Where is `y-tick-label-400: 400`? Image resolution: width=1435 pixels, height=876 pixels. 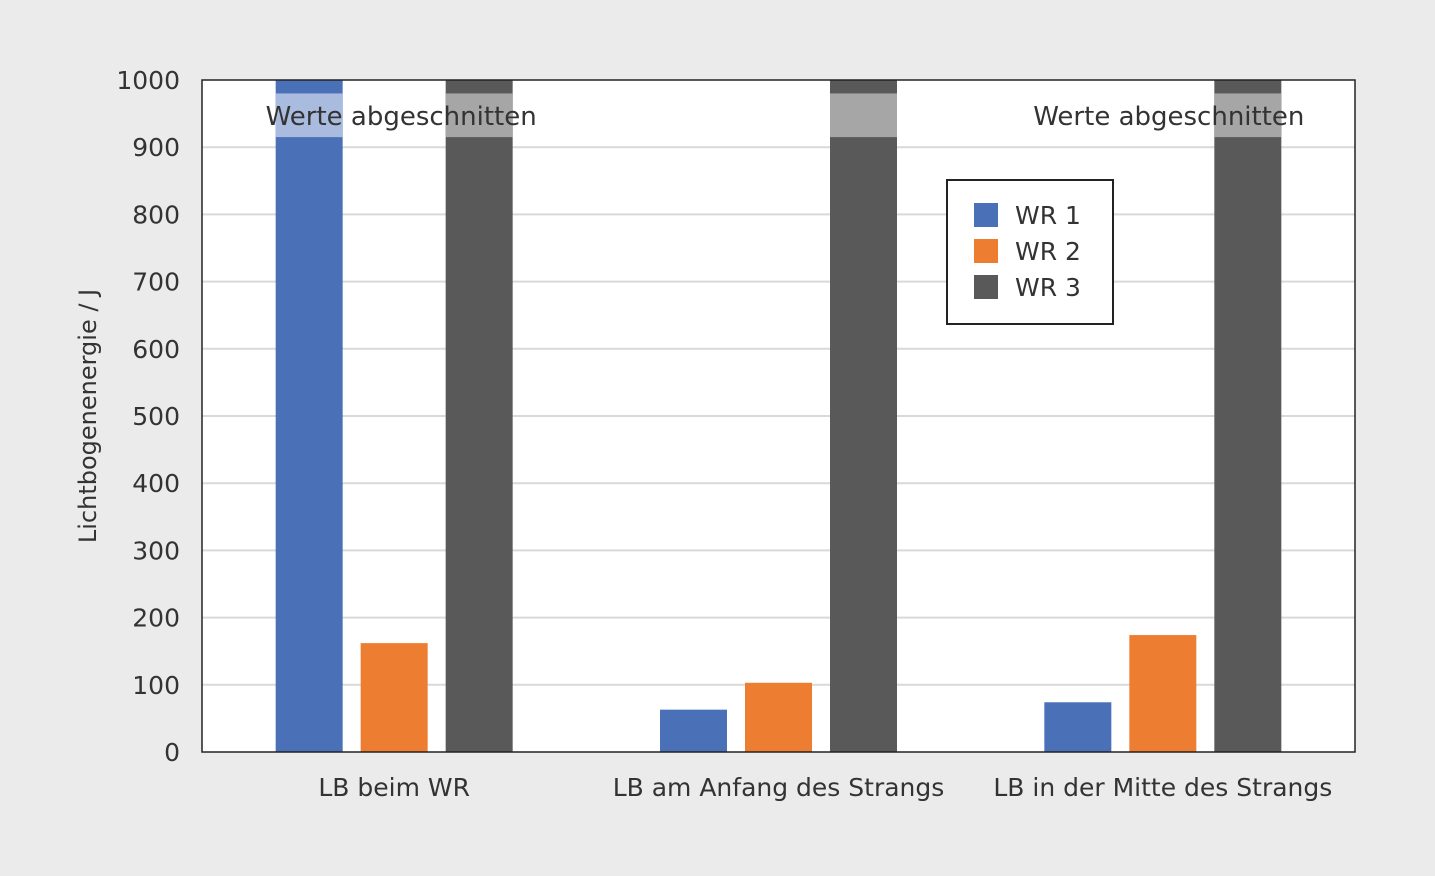 y-tick-label-400: 400 is located at coordinates (156, 483).